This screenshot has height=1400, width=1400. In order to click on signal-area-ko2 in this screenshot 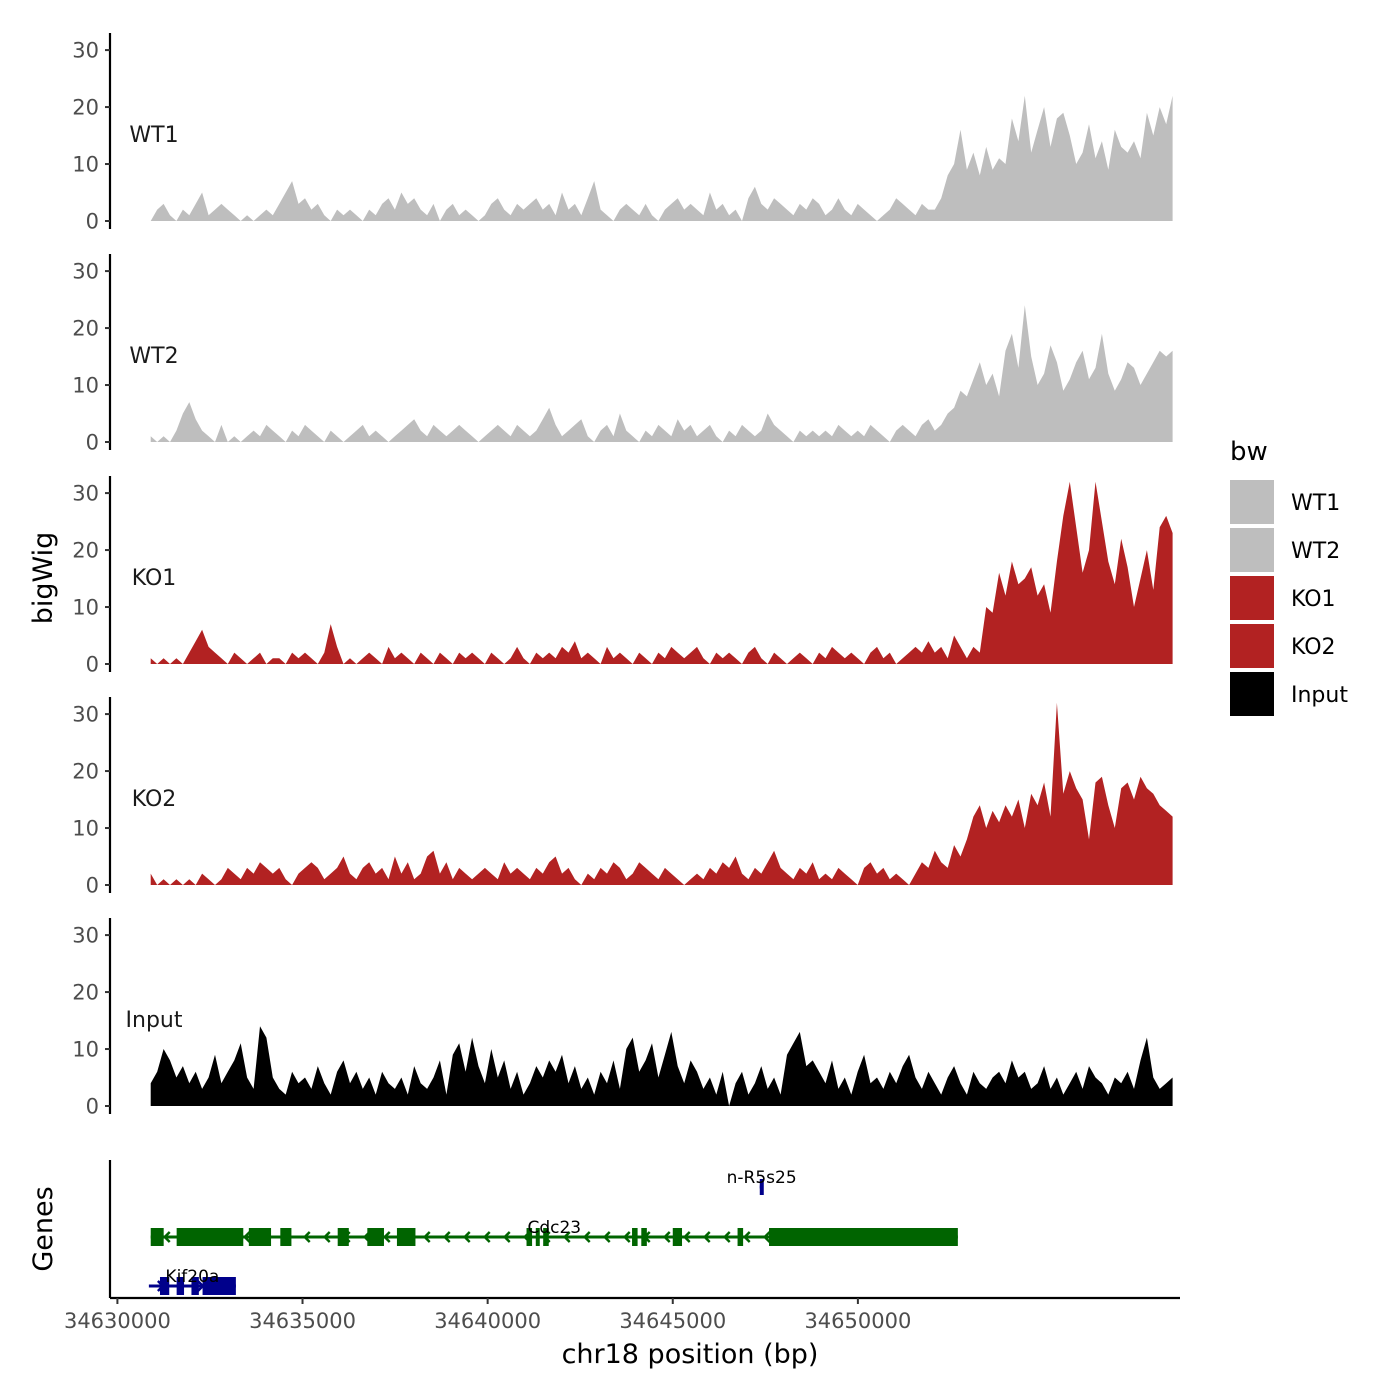, I will do `click(661, 793)`.